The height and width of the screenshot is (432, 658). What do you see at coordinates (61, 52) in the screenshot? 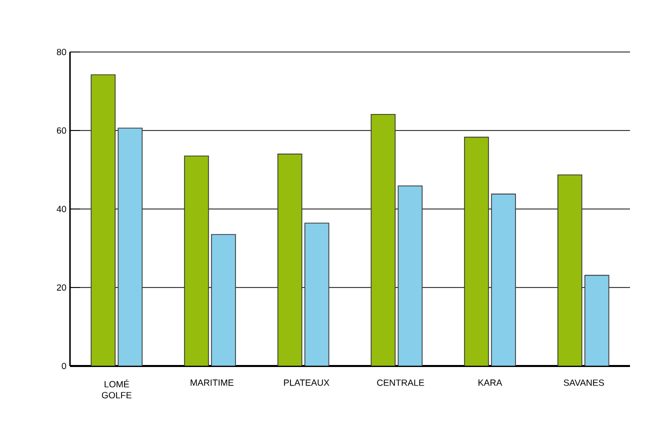
I see `y-tick-label: 80` at bounding box center [61, 52].